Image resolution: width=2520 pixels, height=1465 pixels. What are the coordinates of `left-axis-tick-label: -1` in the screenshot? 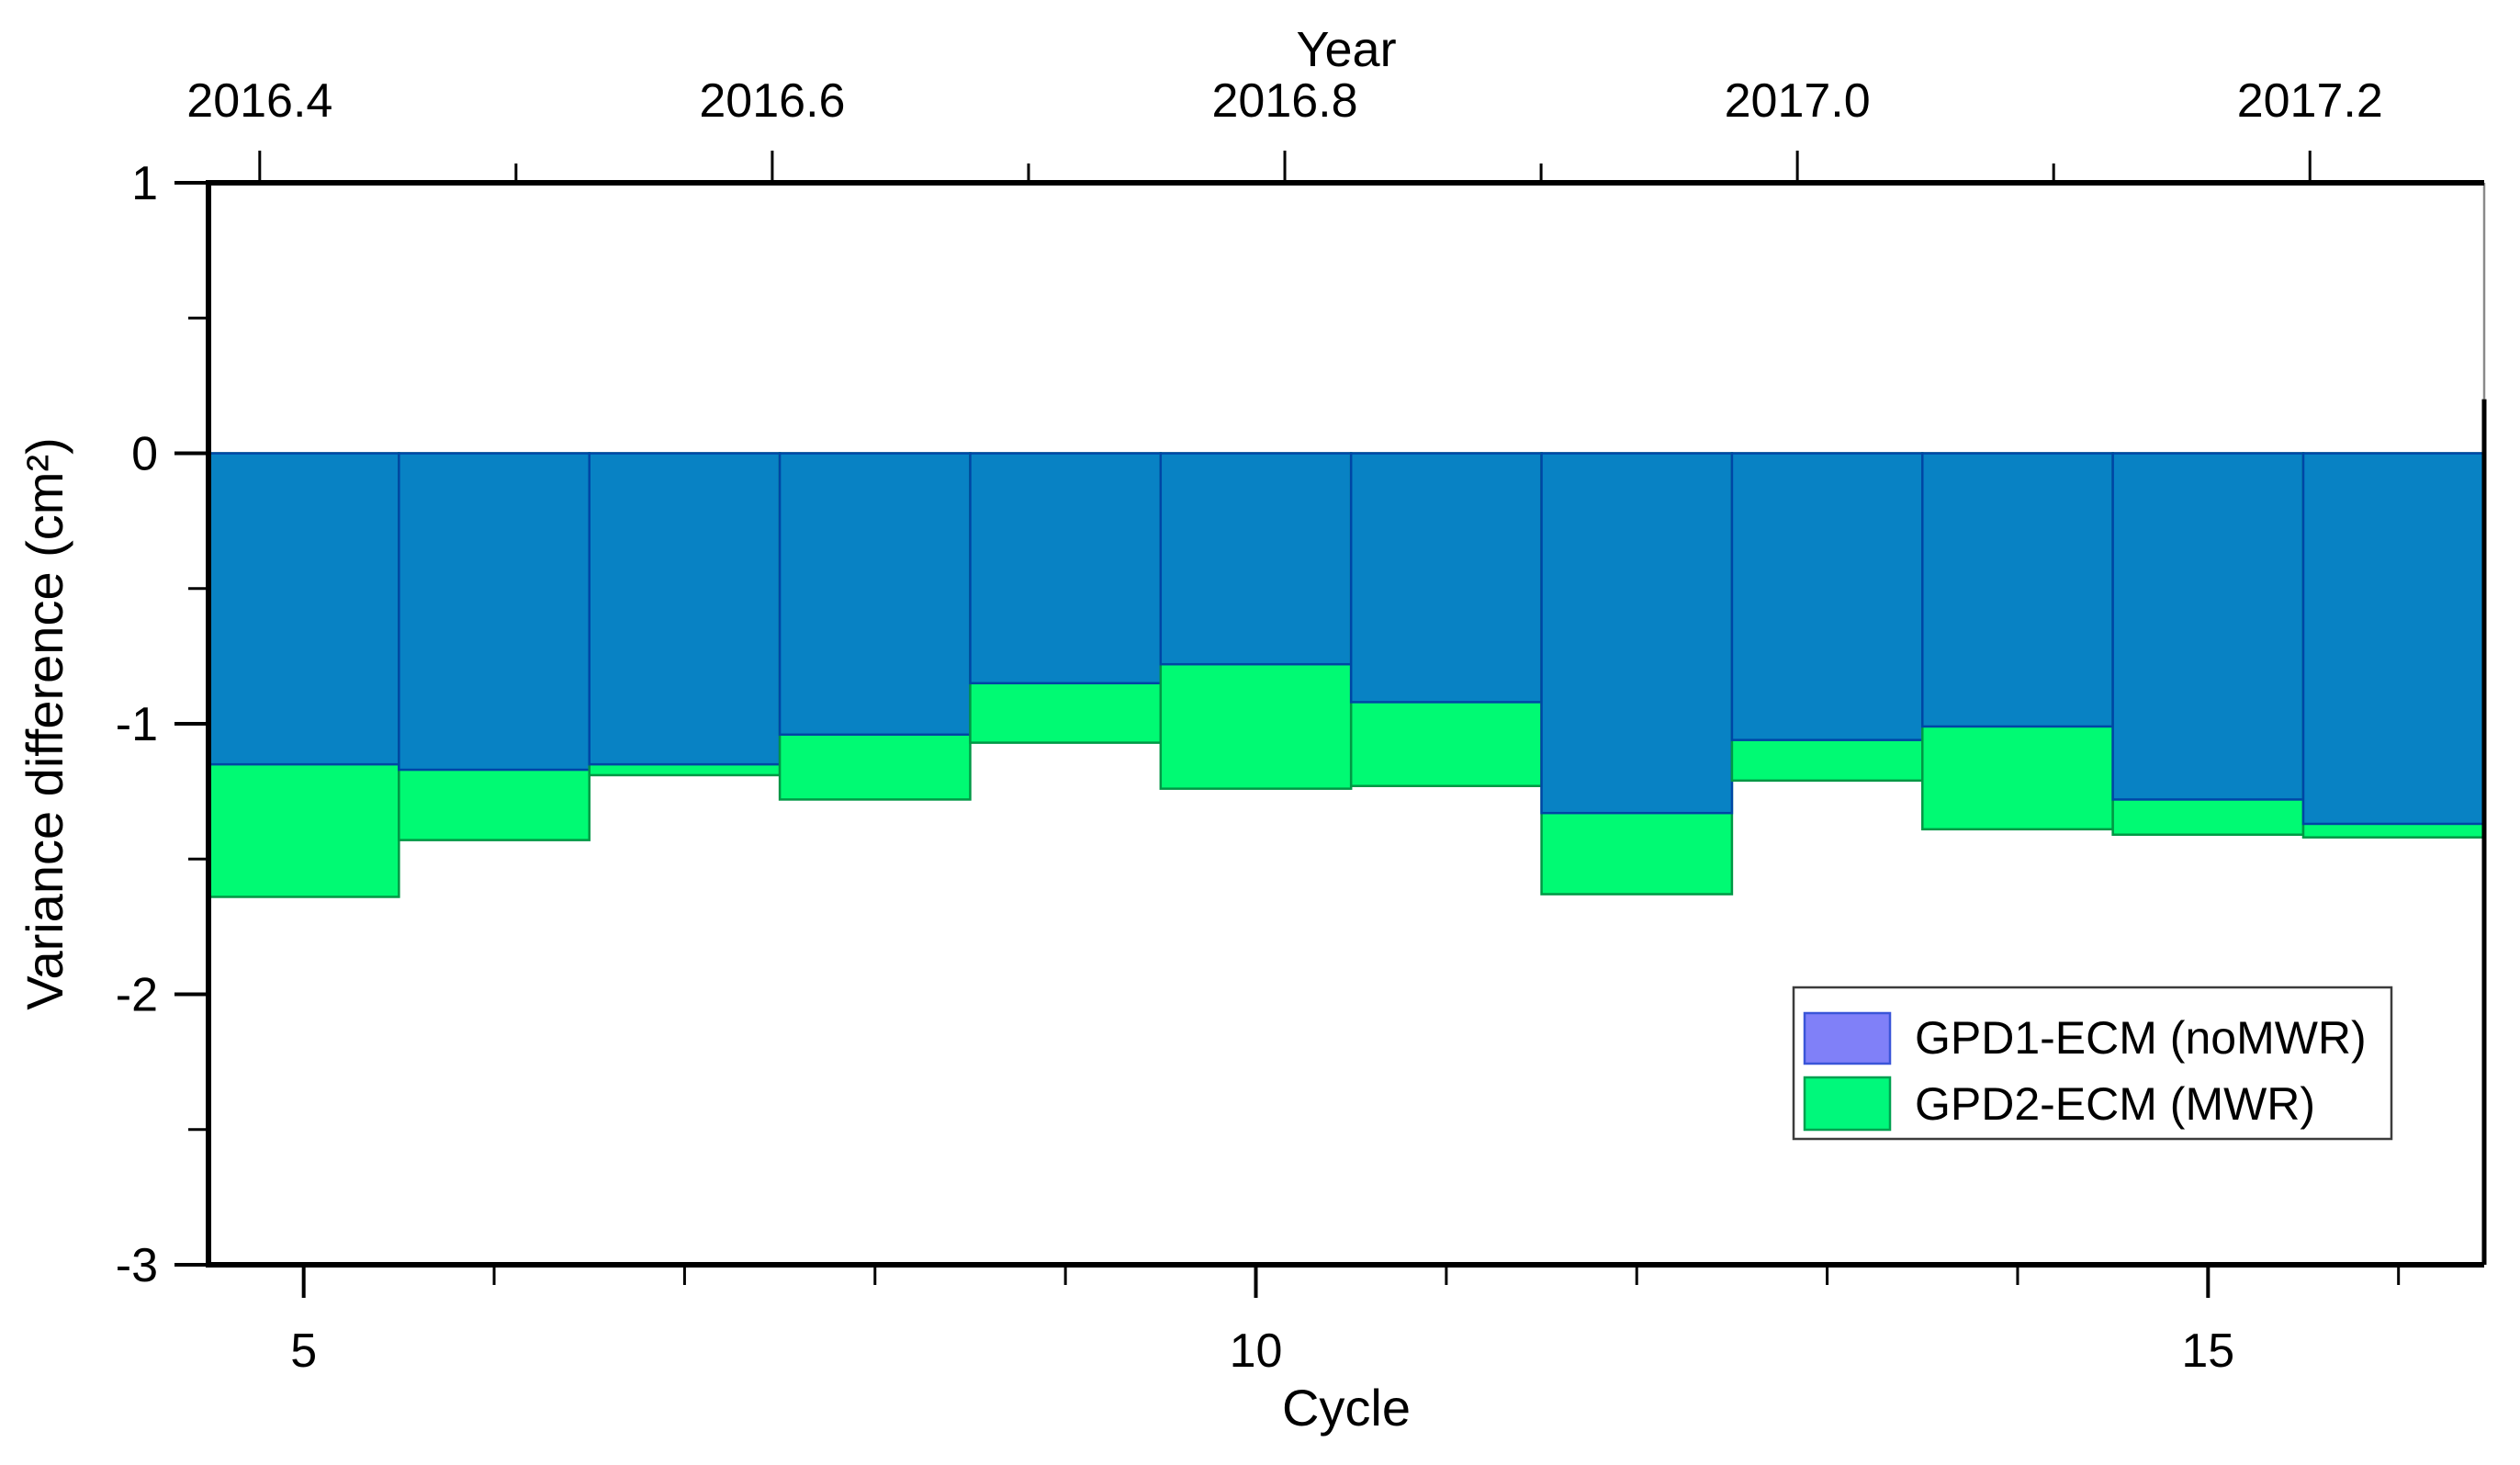 It's located at (137, 724).